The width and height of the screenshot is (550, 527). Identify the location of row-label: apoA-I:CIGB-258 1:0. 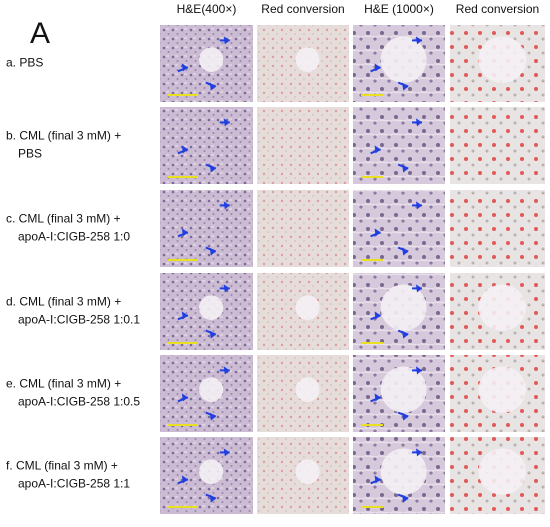
(74, 237).